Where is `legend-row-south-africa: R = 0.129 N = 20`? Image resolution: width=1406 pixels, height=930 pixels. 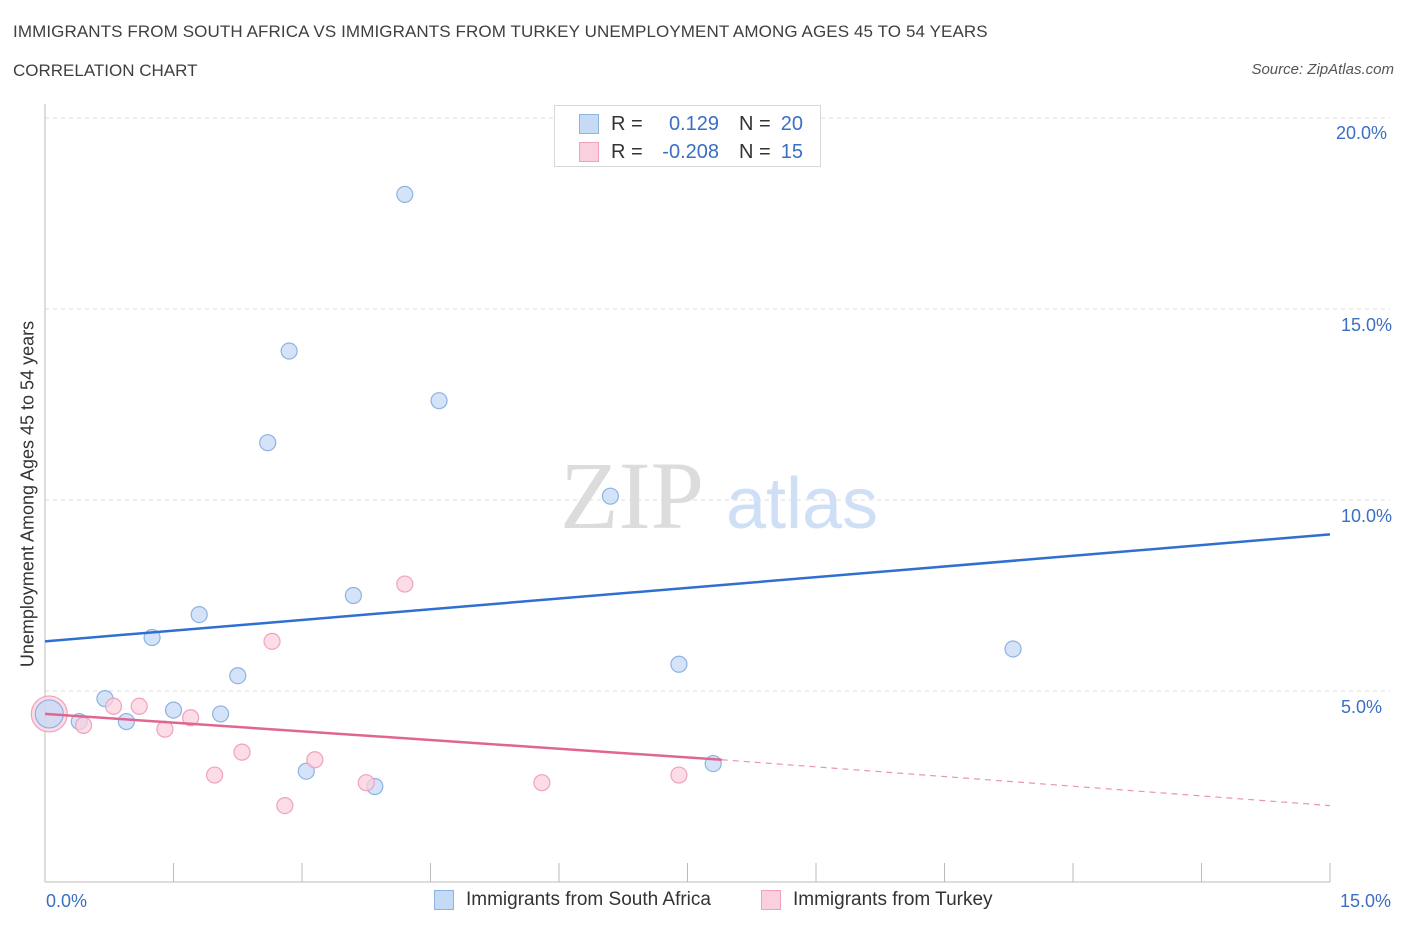
legend-row-south-africa: R = 0.129 N = 20 is located at coordinates (691, 124).